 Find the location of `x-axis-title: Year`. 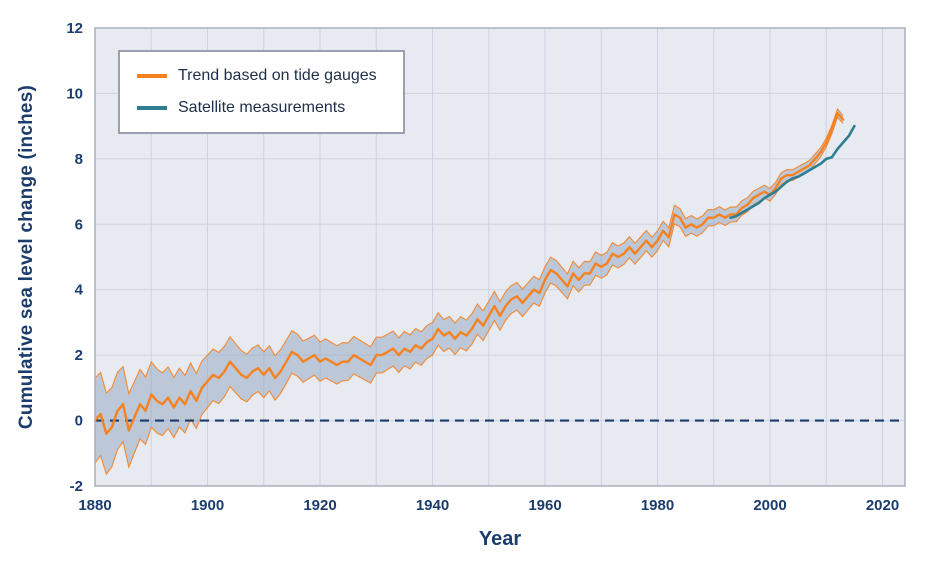

x-axis-title: Year is located at coordinates (500, 539).